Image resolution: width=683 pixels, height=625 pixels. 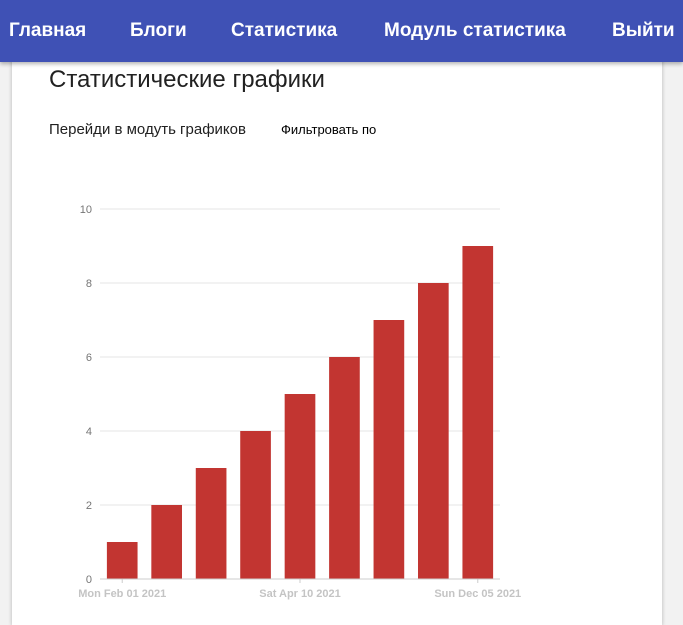 I want to click on x-tick-label: Sun Dec 05 2021, so click(x=477, y=594).